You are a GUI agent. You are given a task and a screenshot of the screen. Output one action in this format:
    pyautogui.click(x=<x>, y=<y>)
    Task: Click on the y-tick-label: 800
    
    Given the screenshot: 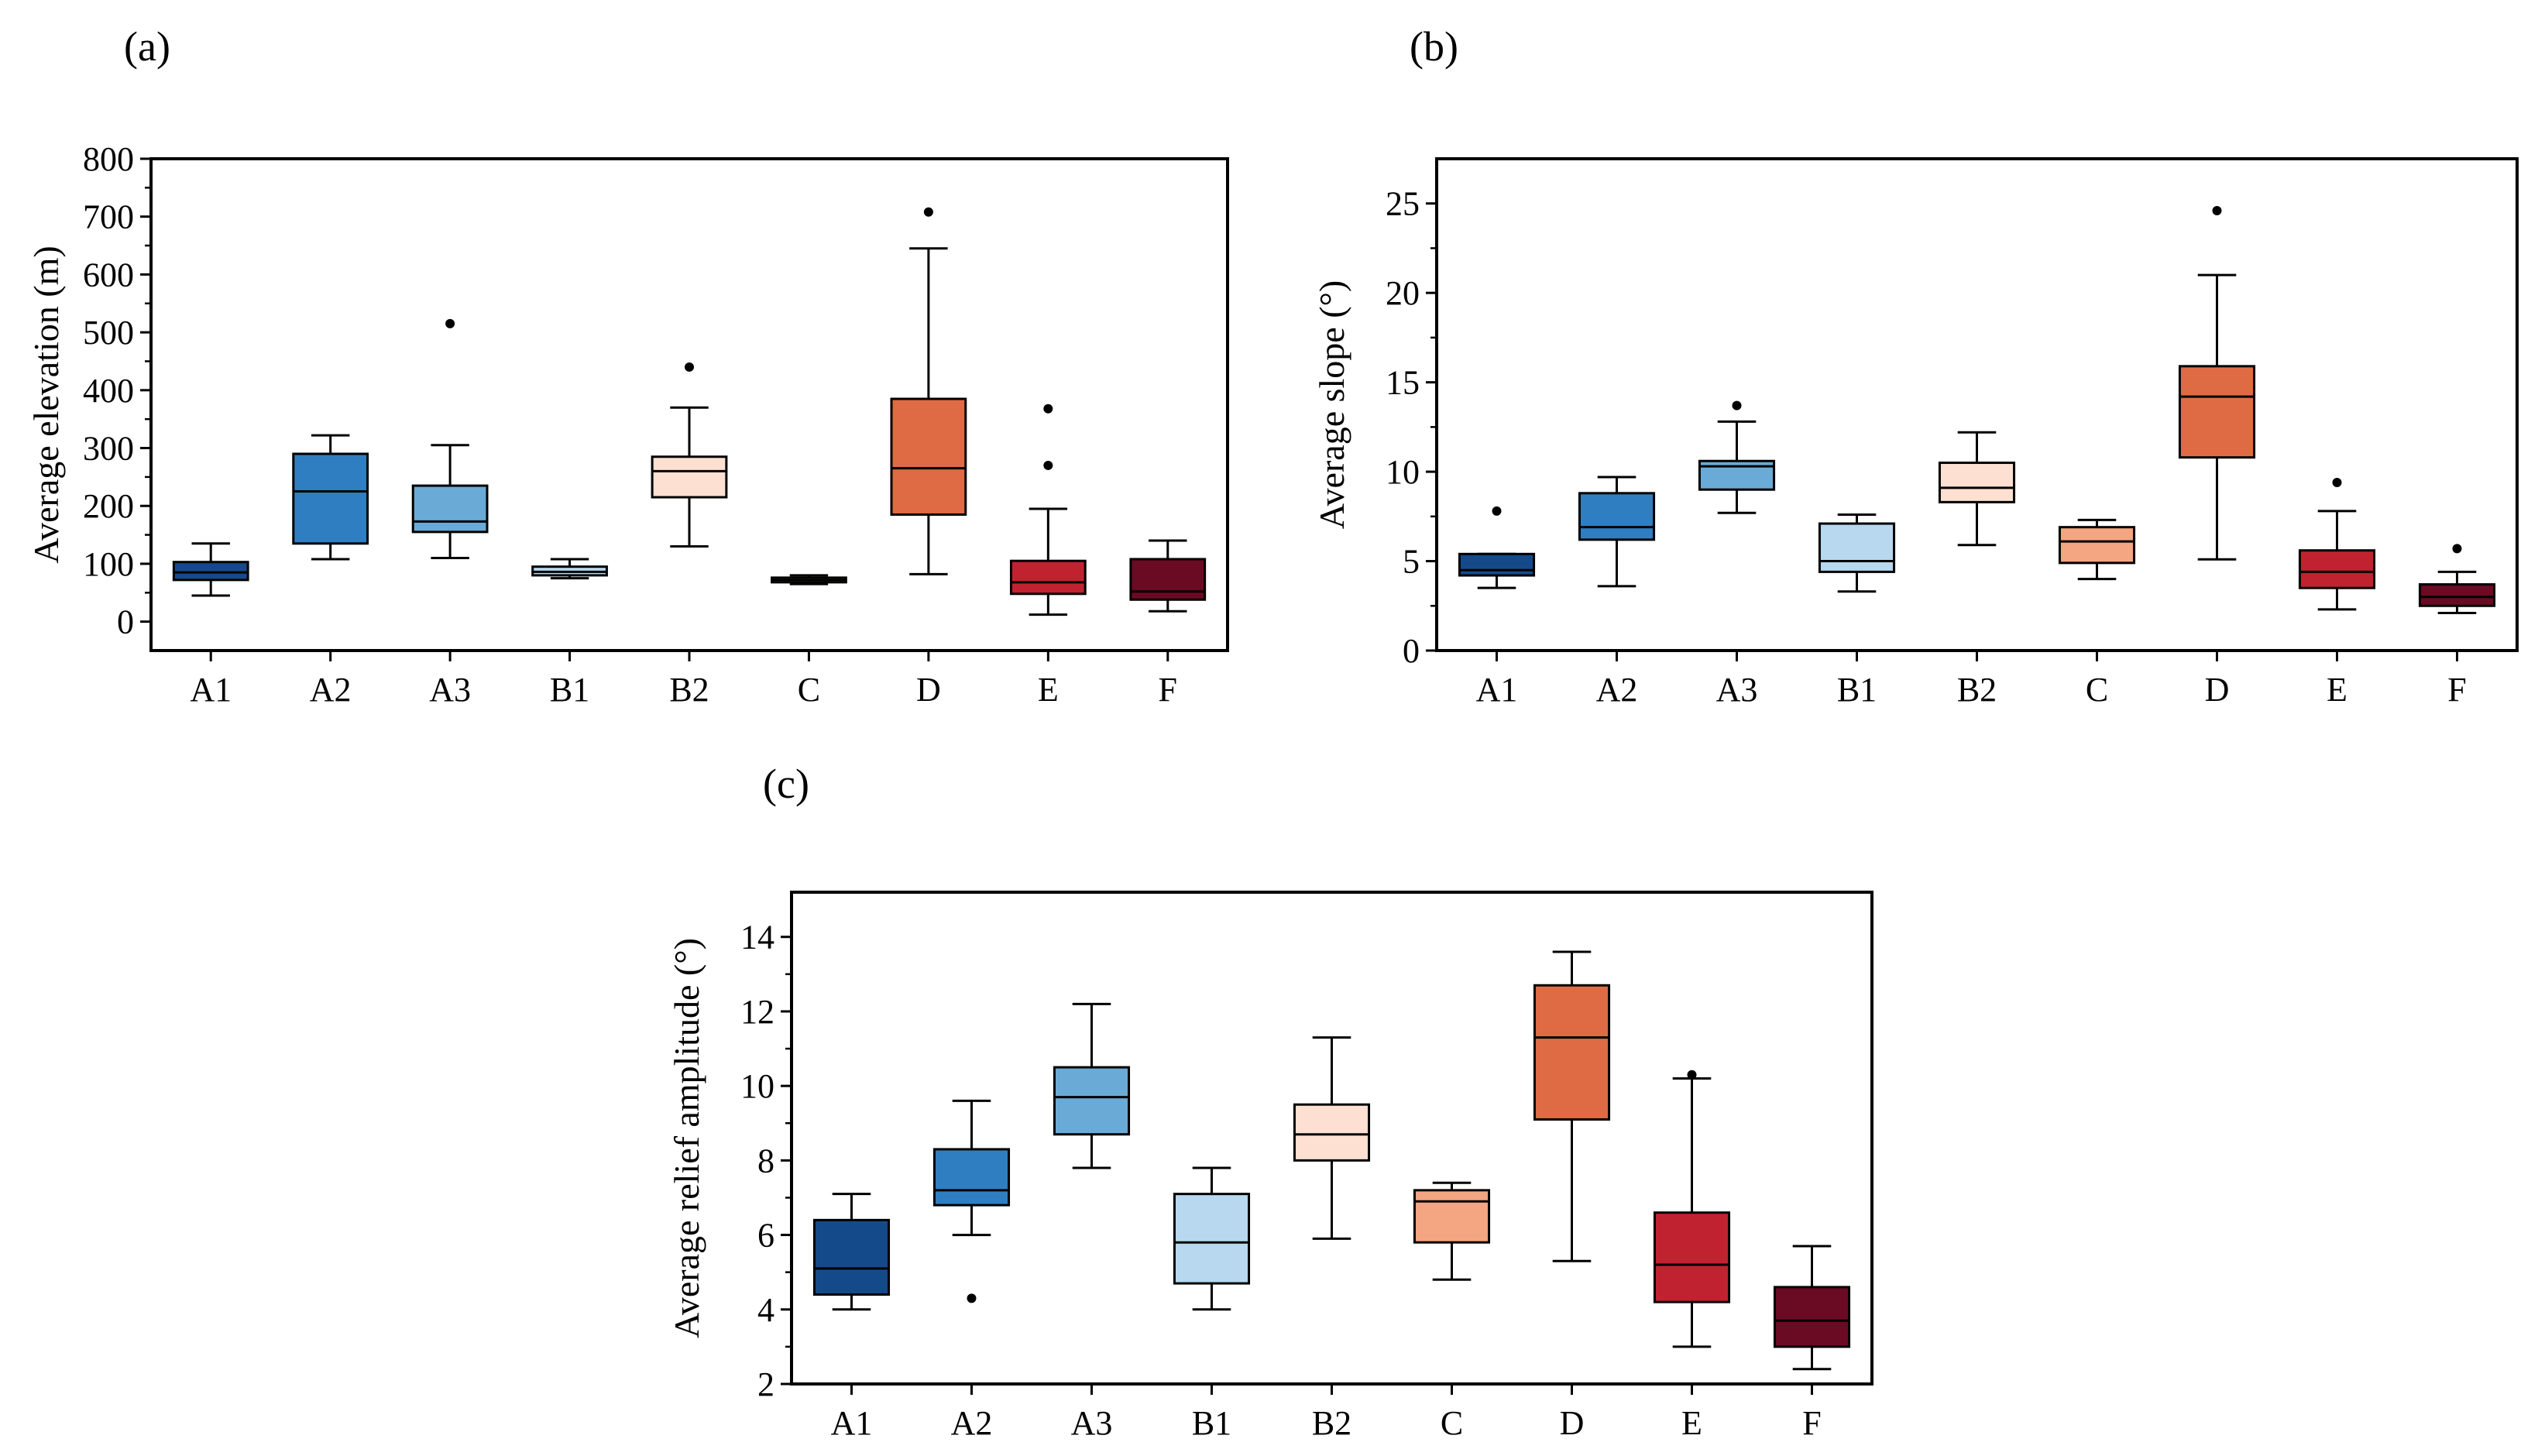 What is the action you would take?
    pyautogui.click(x=109, y=159)
    